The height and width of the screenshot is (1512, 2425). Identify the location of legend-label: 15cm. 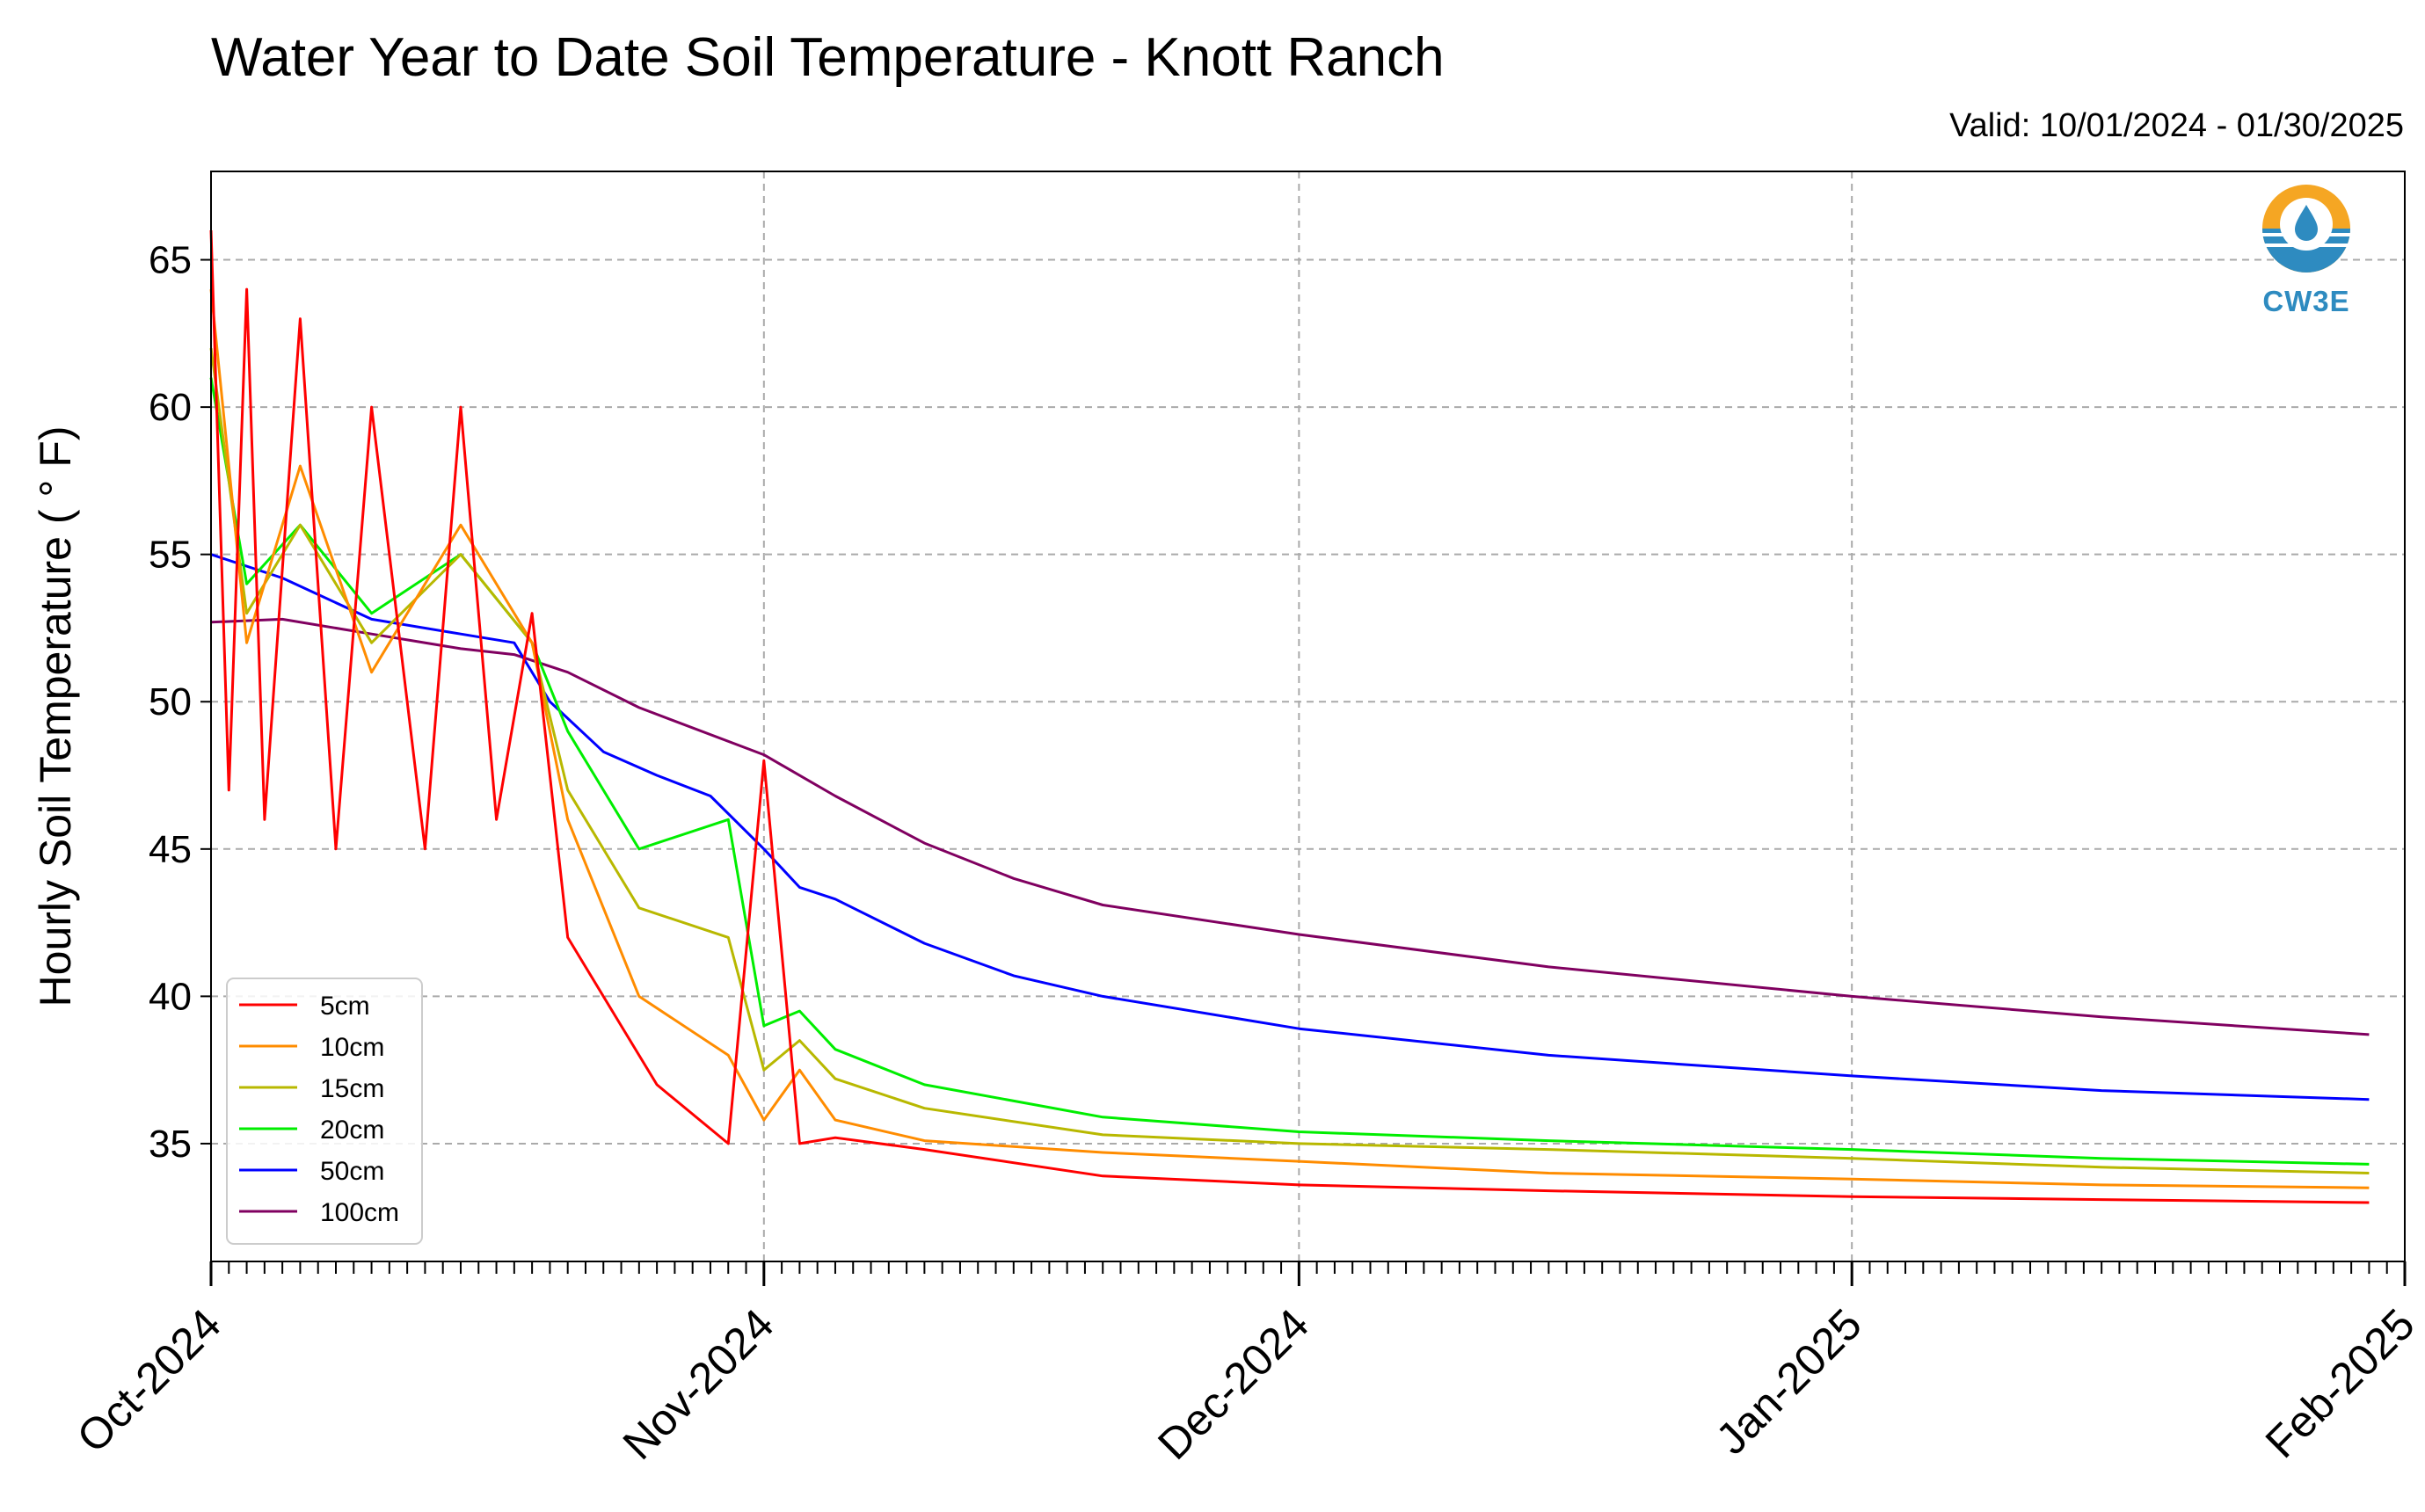
(352, 1089).